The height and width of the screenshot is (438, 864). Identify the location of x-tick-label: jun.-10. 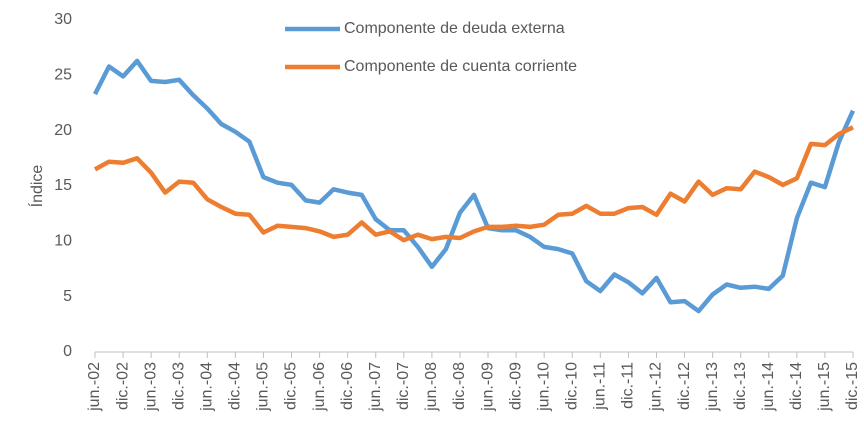
(543, 387).